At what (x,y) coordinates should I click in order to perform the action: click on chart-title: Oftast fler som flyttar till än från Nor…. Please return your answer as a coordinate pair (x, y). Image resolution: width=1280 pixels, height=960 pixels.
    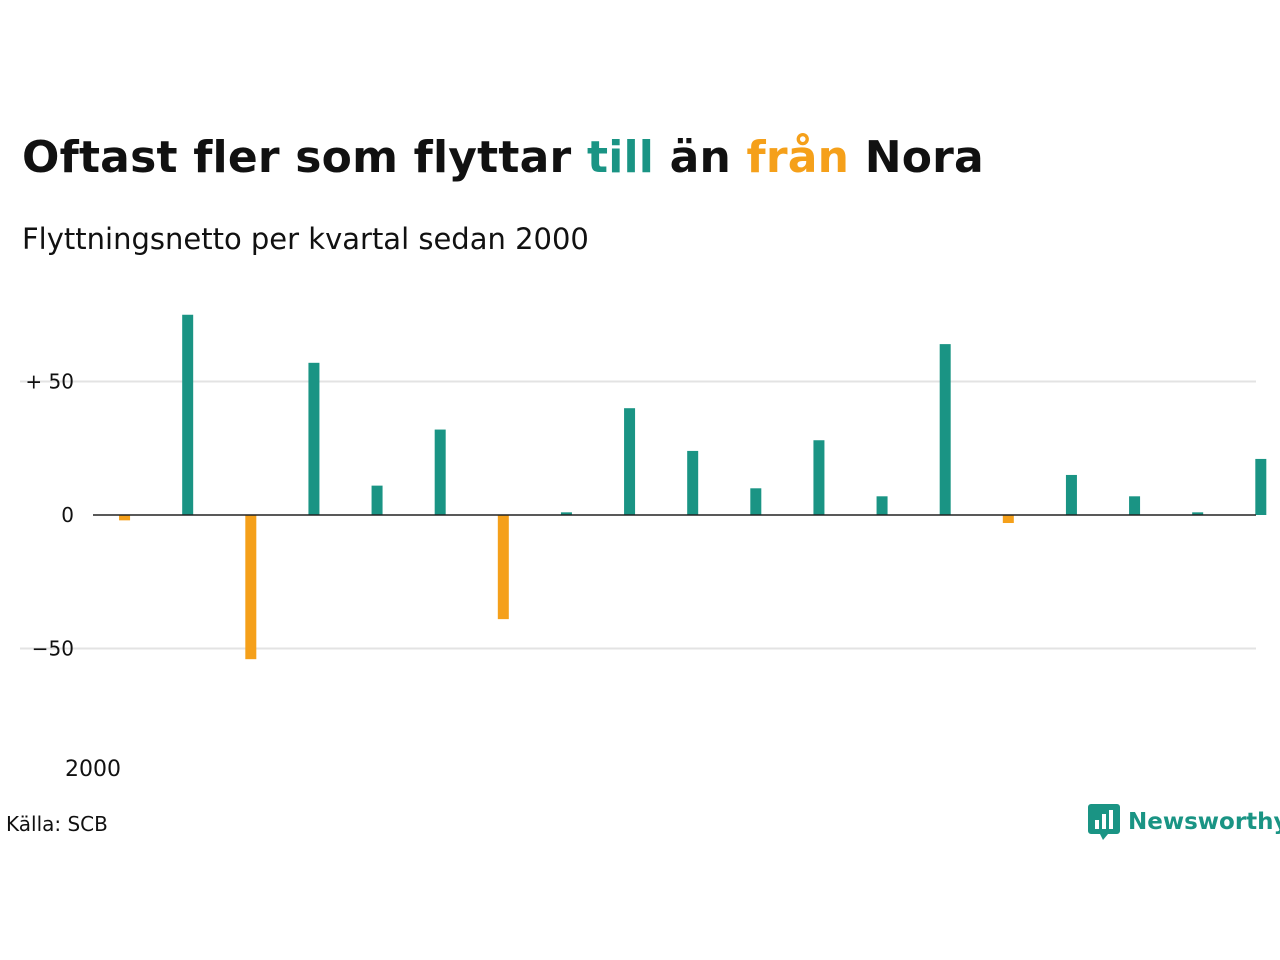
    Looking at the image, I should click on (503, 157).